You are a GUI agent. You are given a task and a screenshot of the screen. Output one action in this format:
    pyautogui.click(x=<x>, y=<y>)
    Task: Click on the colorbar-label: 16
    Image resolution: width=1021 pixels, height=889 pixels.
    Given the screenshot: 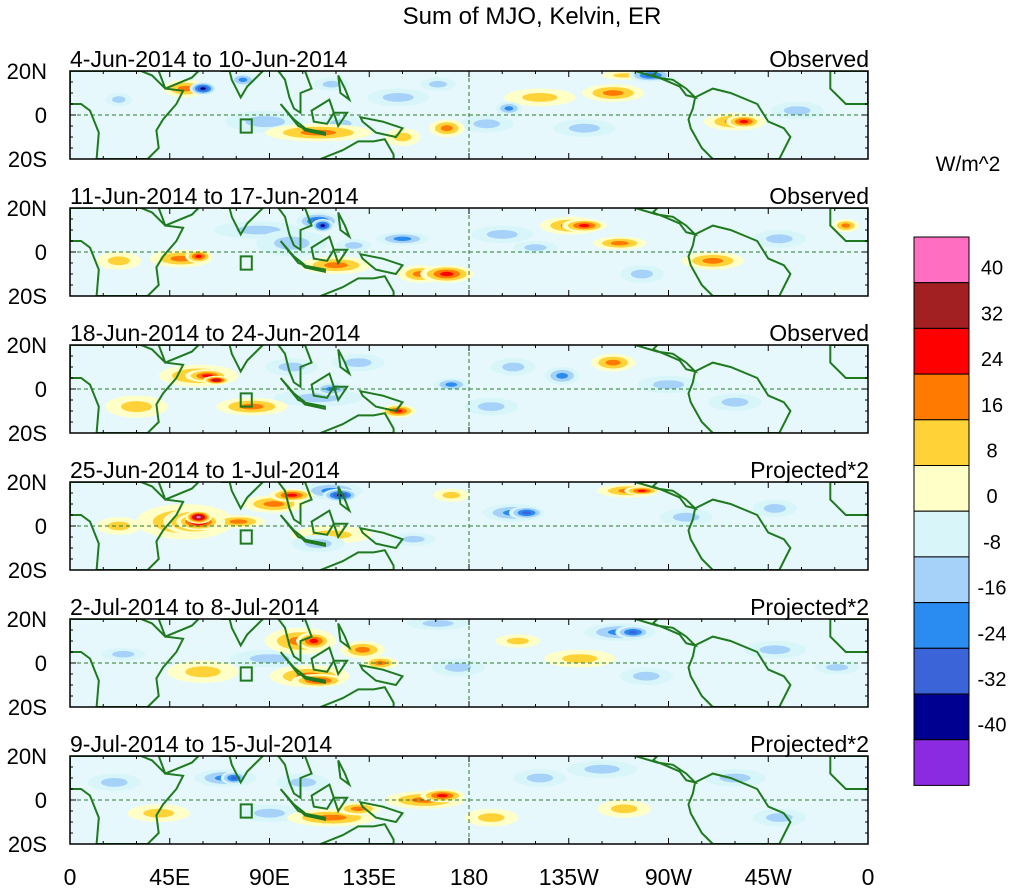 What is the action you would take?
    pyautogui.click(x=992, y=406)
    